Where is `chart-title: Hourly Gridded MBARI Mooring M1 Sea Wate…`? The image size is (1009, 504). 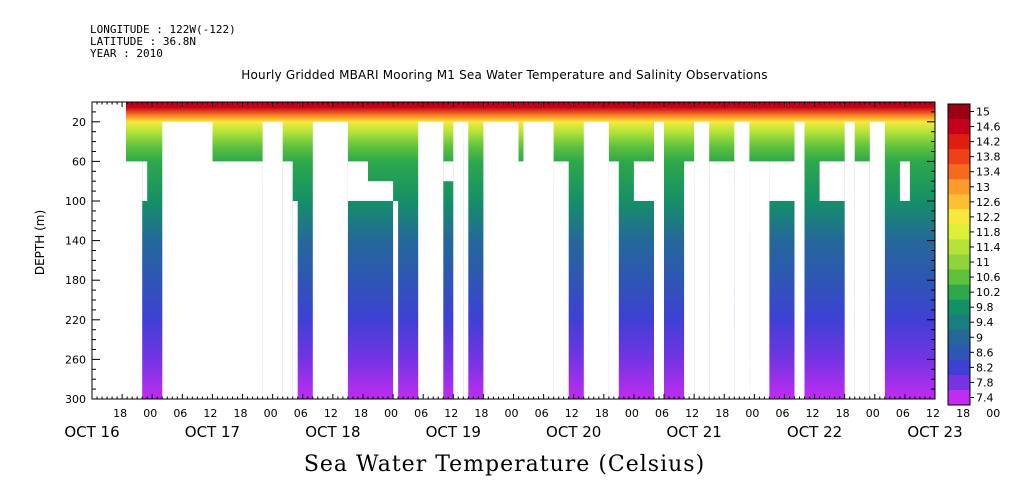 chart-title: Hourly Gridded MBARI Mooring M1 Sea Wate… is located at coordinates (504, 75).